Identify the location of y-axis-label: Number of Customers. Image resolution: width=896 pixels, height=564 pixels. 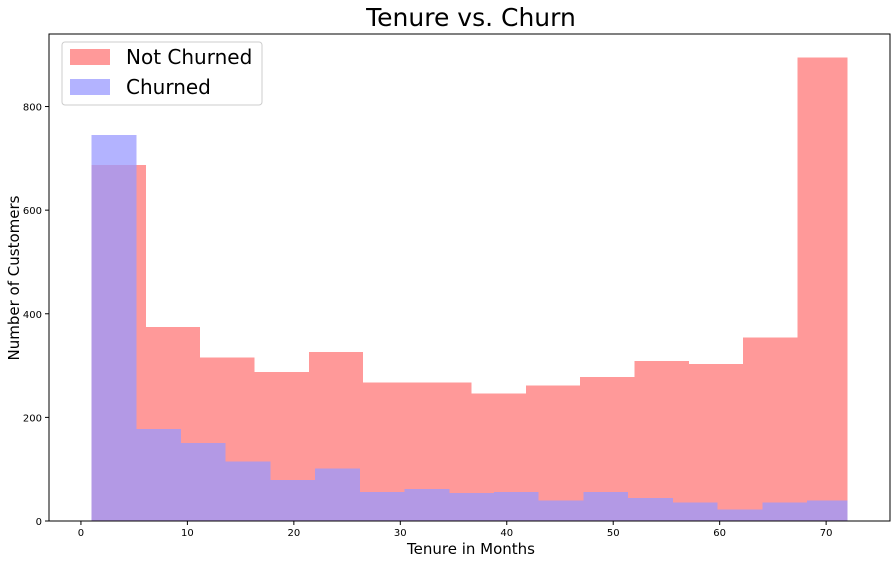
(14, 277).